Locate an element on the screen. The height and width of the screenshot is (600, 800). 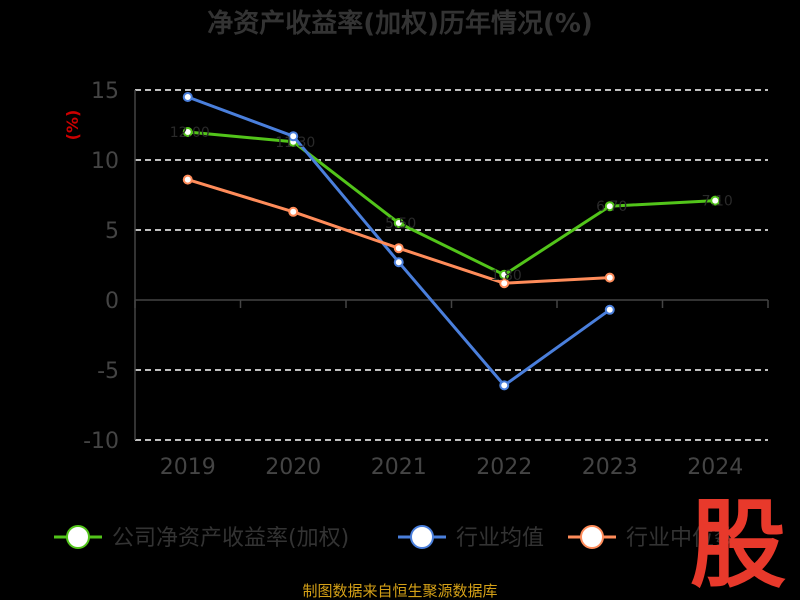
data-label: 12.00 is located at coordinates (190, 133).